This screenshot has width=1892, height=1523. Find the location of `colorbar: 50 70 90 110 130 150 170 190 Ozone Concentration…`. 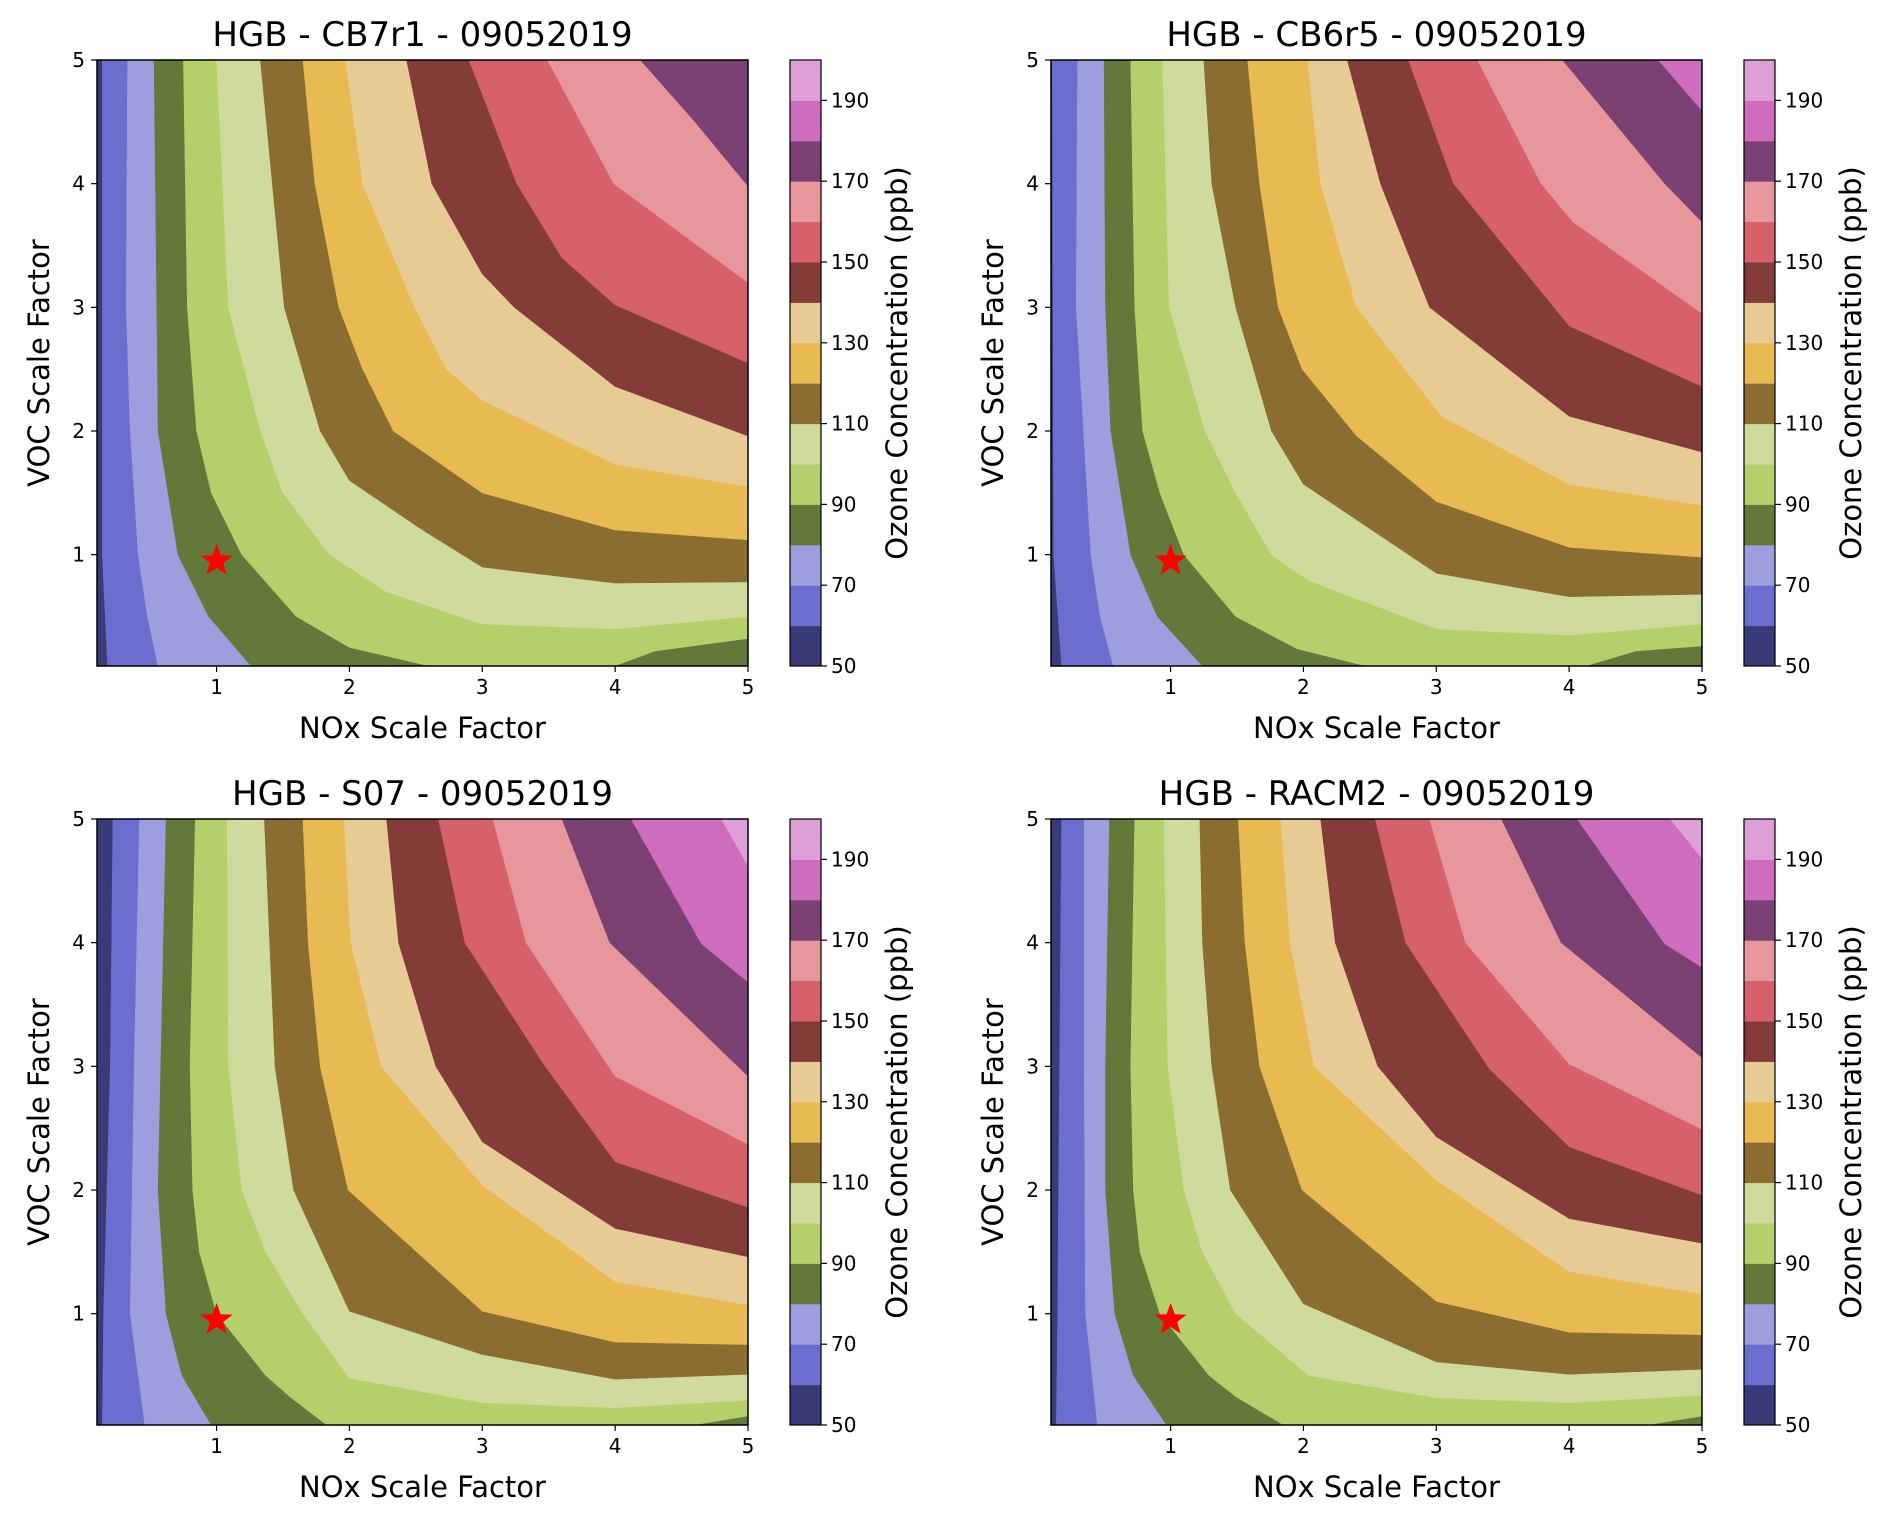

colorbar: 50 70 90 110 130 150 170 190 Ozone Concentration… is located at coordinates (1805, 1127).